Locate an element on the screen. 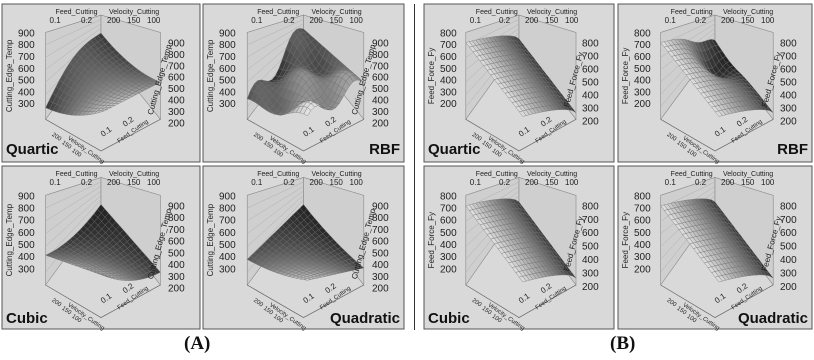 The width and height of the screenshot is (814, 360). front-velocity-tick: 100 is located at coordinates (278, 319).